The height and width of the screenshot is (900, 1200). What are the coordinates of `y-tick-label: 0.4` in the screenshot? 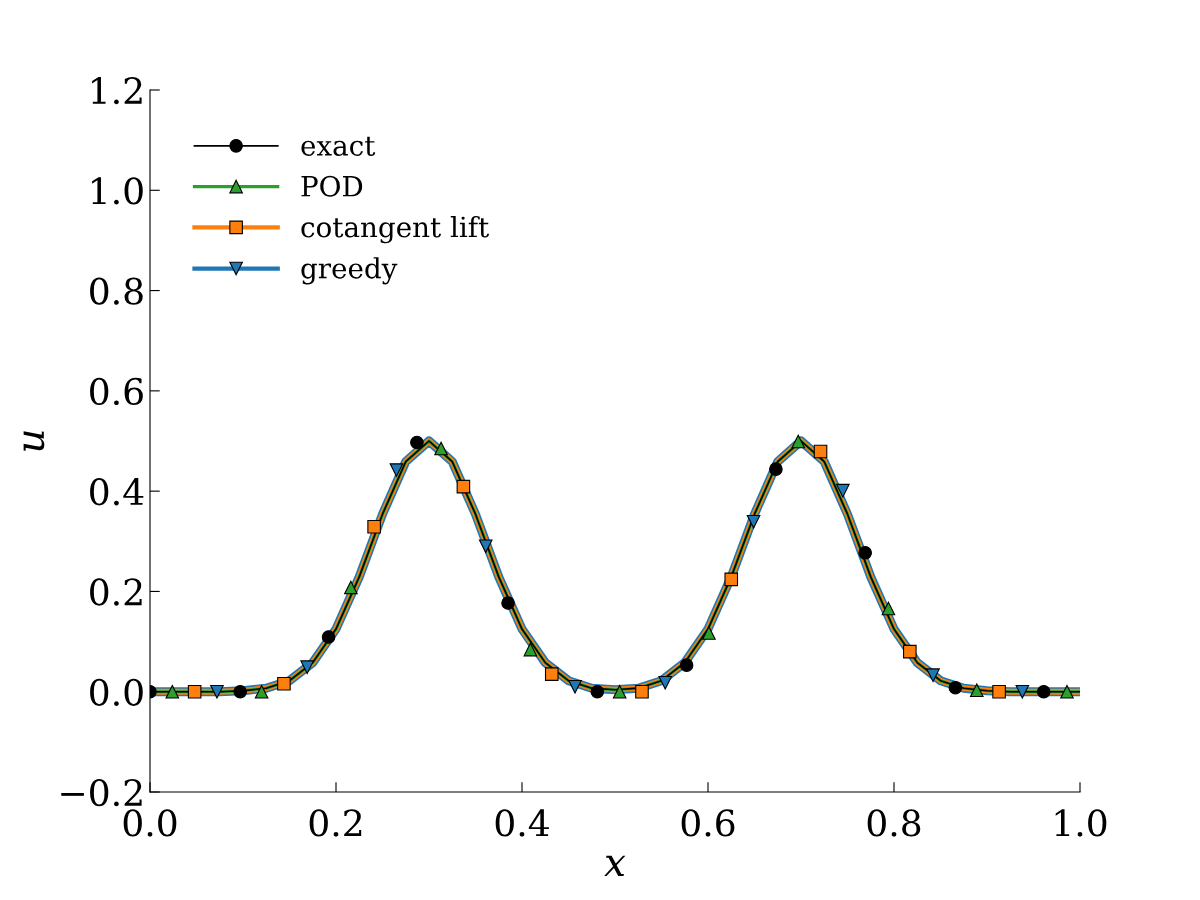 It's located at (117, 492).